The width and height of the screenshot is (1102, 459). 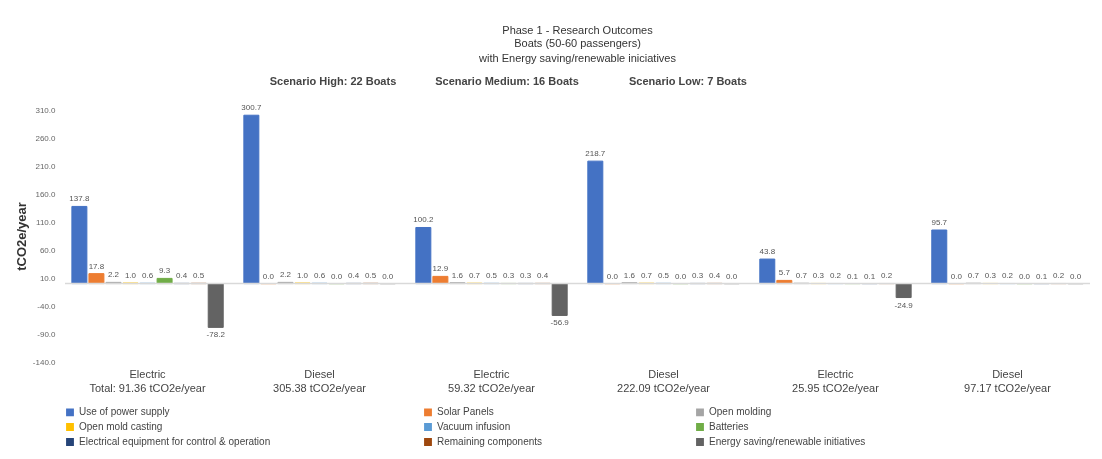 I want to click on y-axis-title: tCO2e/year, so click(x=21, y=236).